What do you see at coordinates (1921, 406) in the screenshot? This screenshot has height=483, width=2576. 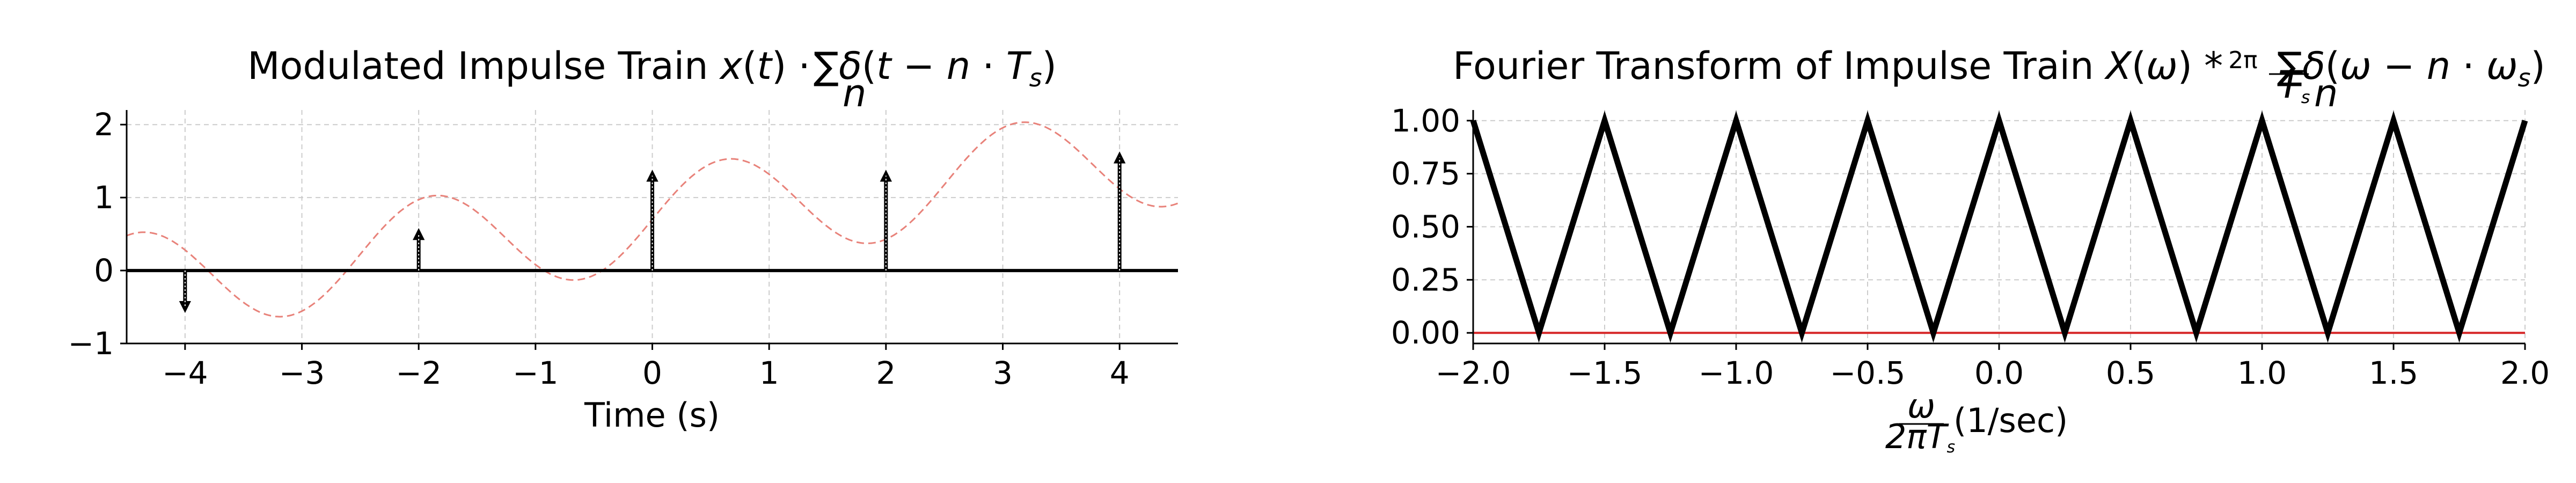 I see `xlabel-numerator: ω` at bounding box center [1921, 406].